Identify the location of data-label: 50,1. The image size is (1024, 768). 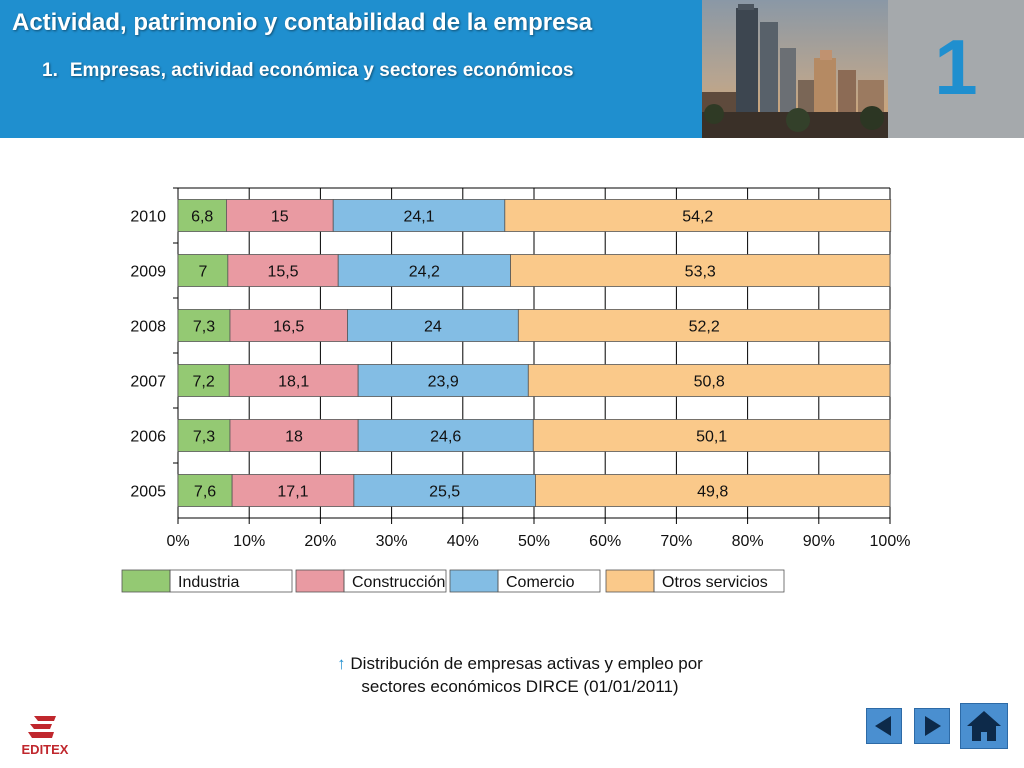
(711, 437).